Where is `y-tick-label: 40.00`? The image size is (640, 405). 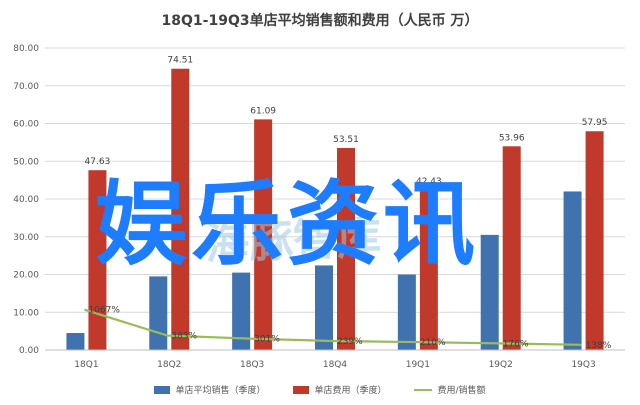 y-tick-label: 40.00 is located at coordinates (26, 200).